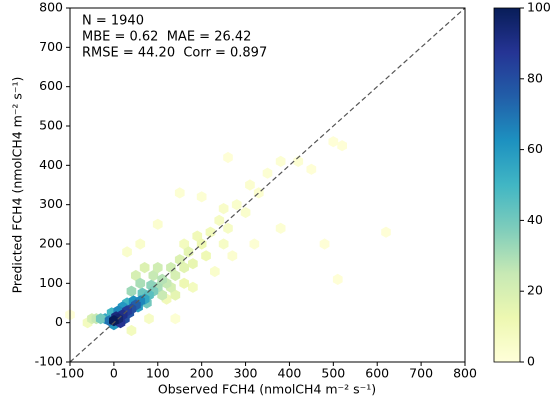 The height and width of the screenshot is (406, 550). I want to click on y-tick-label: 200, so click(51, 243).